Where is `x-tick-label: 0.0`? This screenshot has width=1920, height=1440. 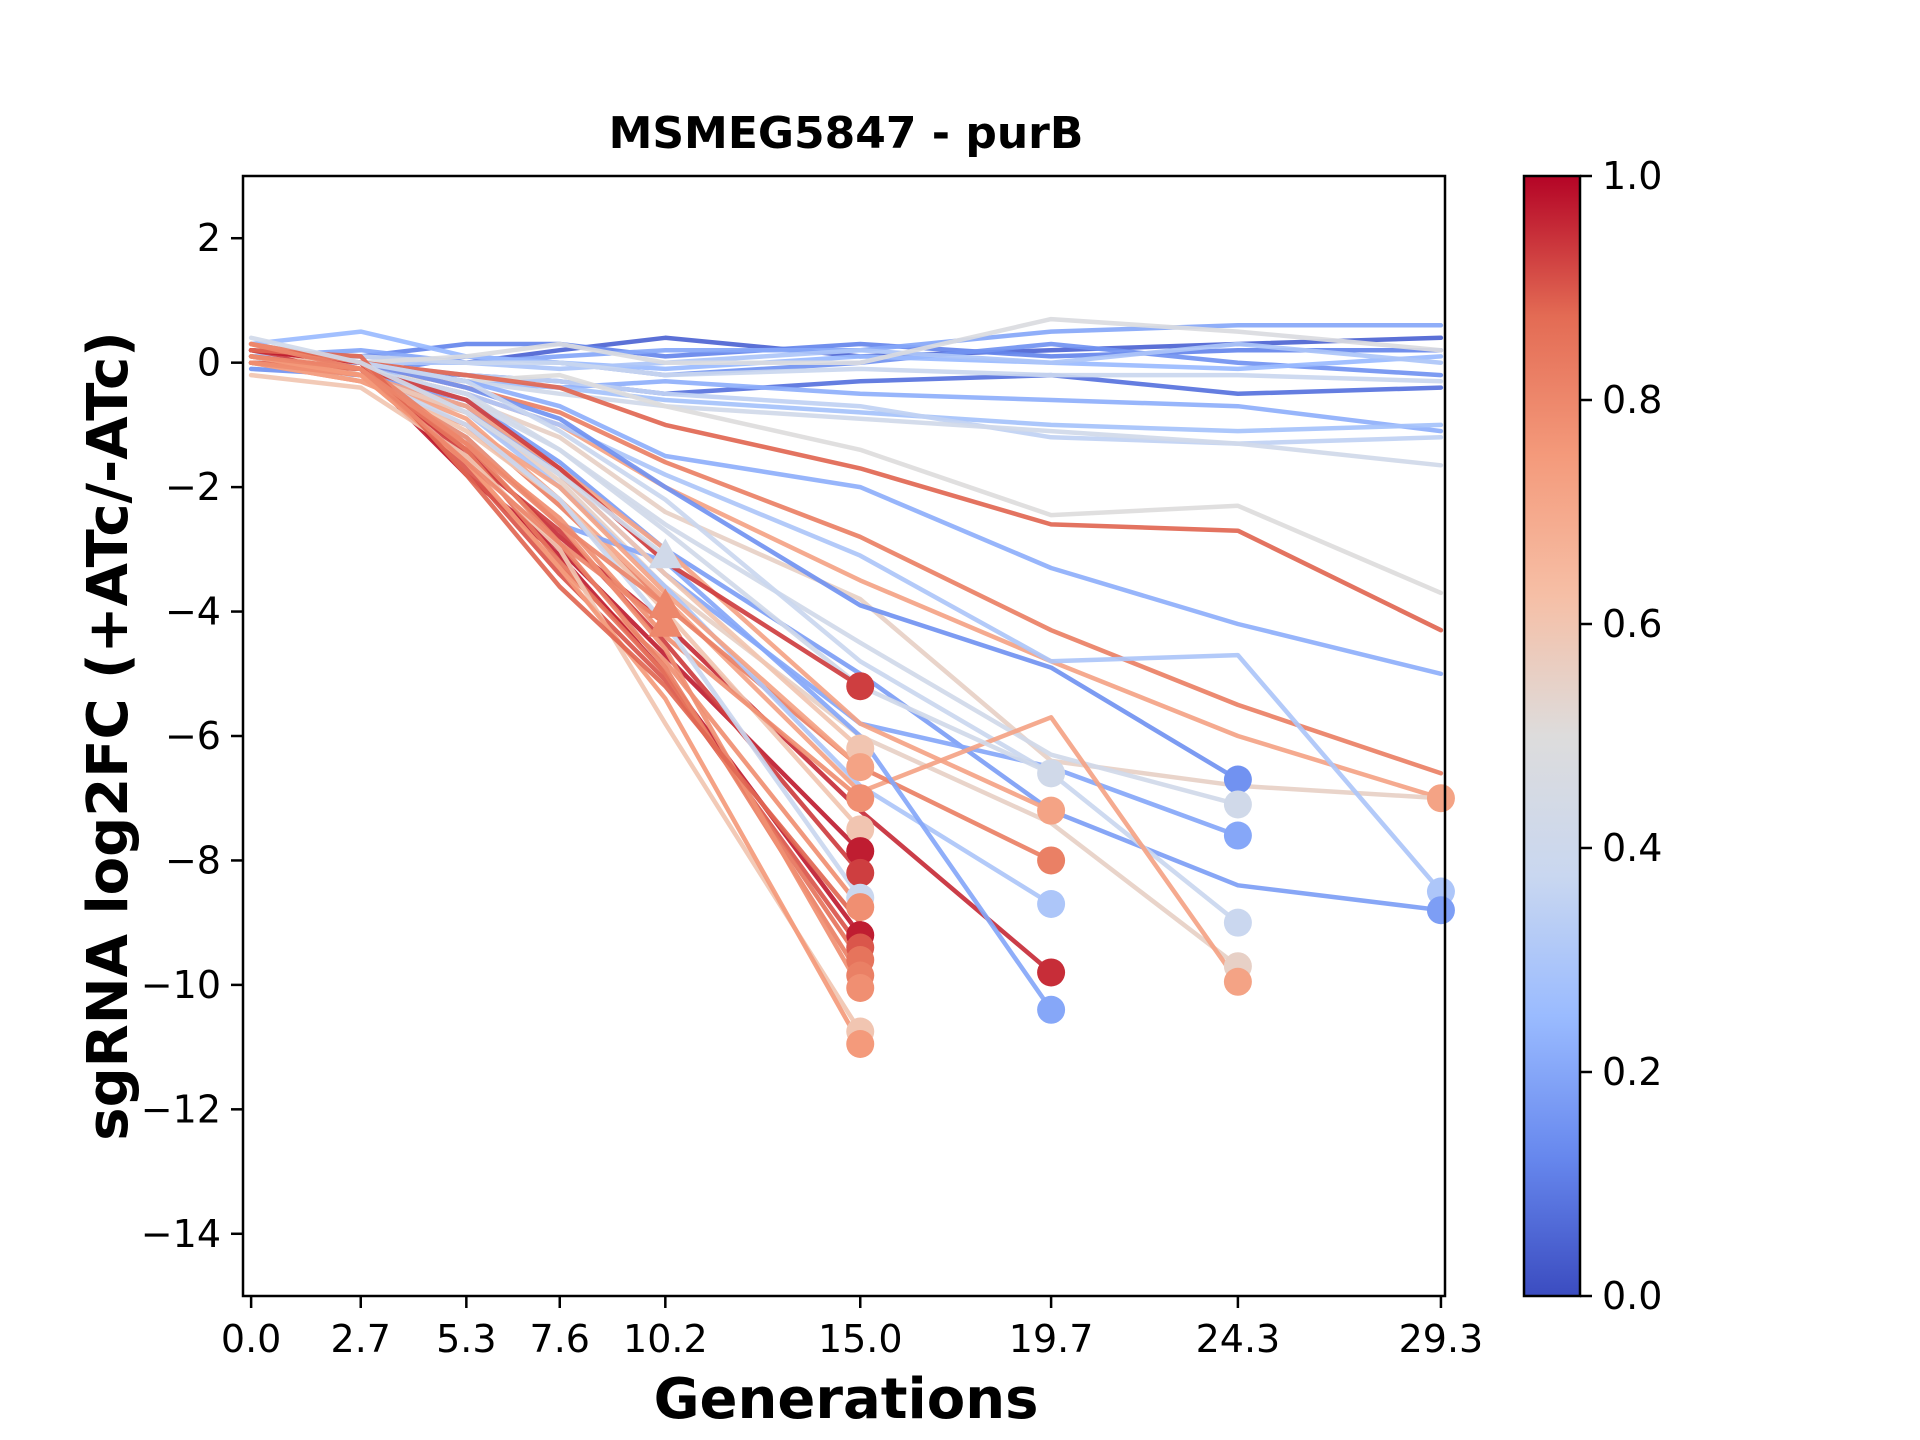
x-tick-label: 0.0 is located at coordinates (251, 1339).